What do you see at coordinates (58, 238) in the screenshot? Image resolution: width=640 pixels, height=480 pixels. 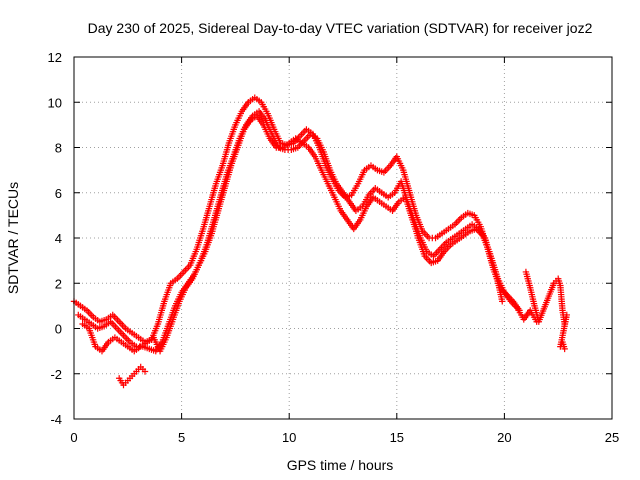 I see `y-tick-label: 4` at bounding box center [58, 238].